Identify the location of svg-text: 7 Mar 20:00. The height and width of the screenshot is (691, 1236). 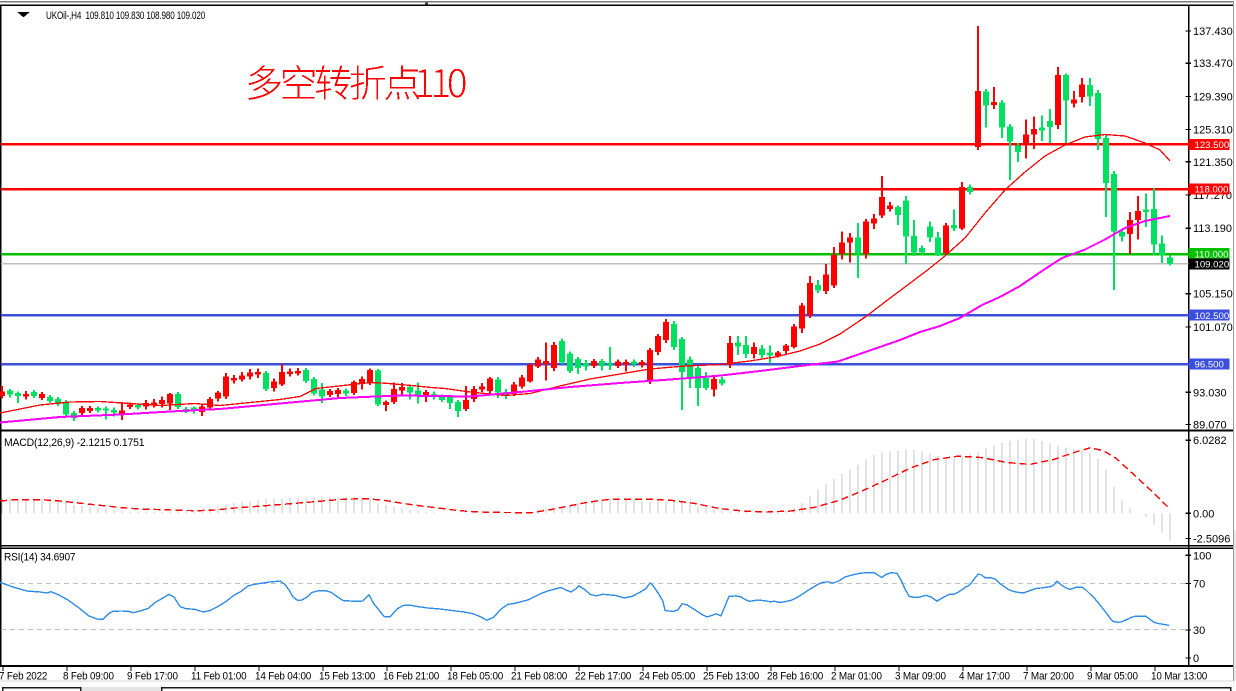
(1048, 677).